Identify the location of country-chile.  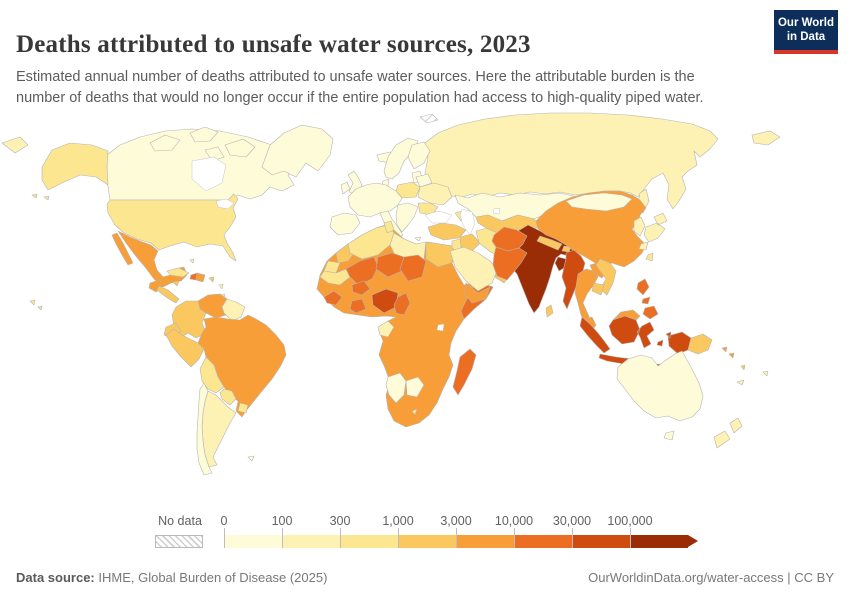
(204, 429).